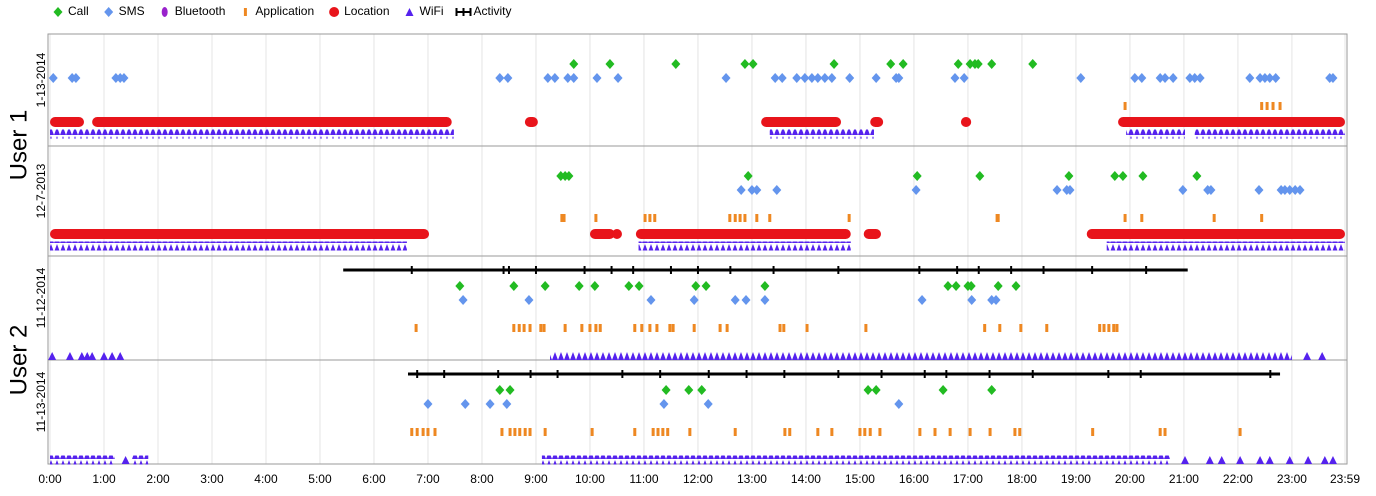 The width and height of the screenshot is (1376, 496). What do you see at coordinates (41, 297) in the screenshot?
I see `date-label: 11-12-2014` at bounding box center [41, 297].